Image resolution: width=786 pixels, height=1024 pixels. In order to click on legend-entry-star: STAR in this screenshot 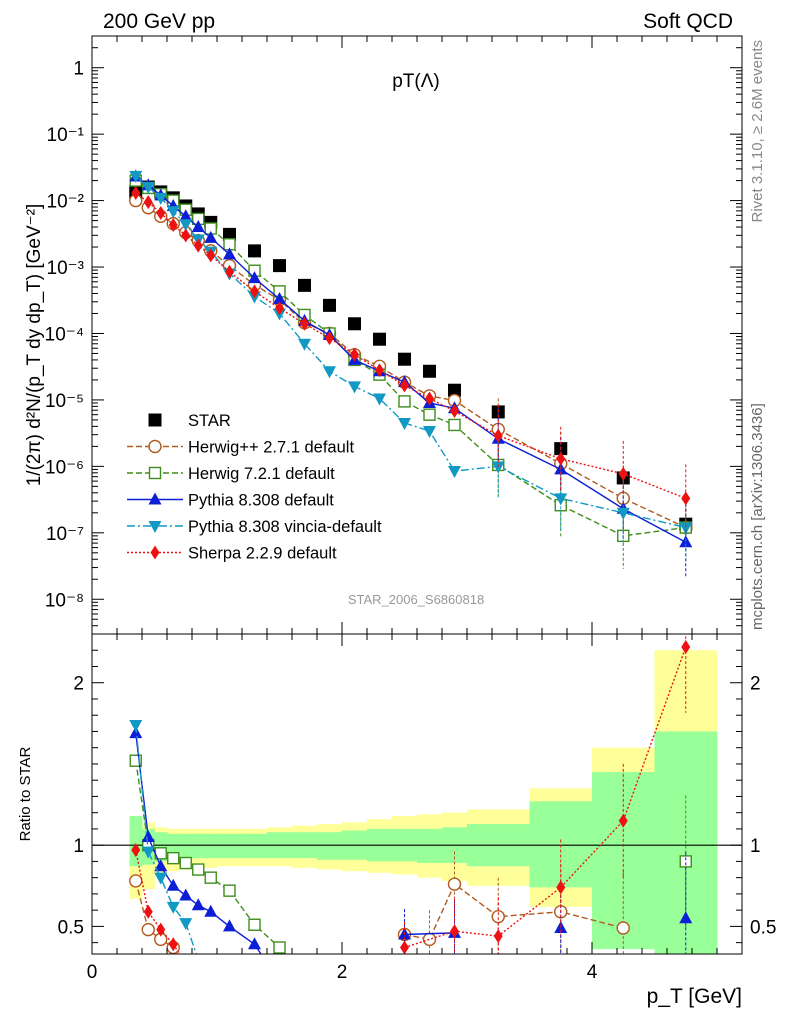, I will do `click(189, 421)`.